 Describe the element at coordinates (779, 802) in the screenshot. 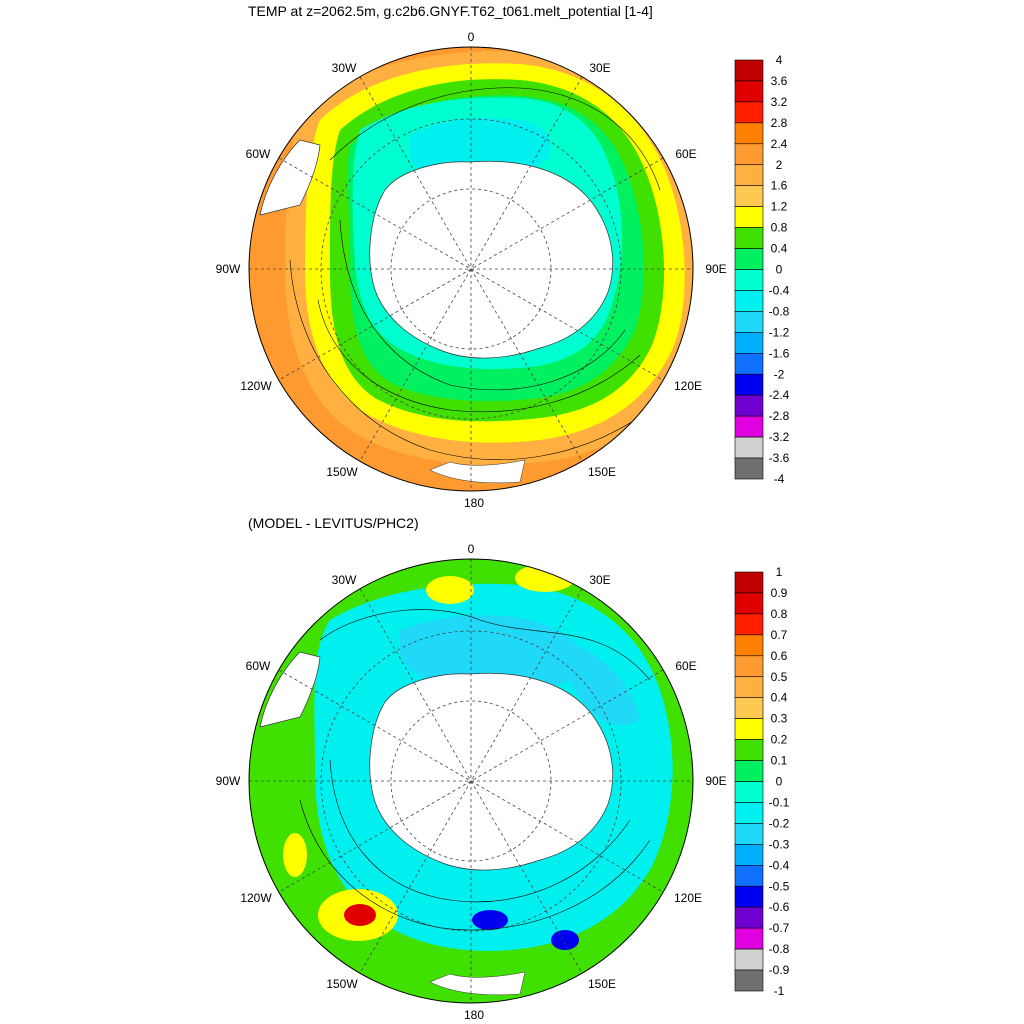

I see `colorbar-tick-label: -0.1` at that location.